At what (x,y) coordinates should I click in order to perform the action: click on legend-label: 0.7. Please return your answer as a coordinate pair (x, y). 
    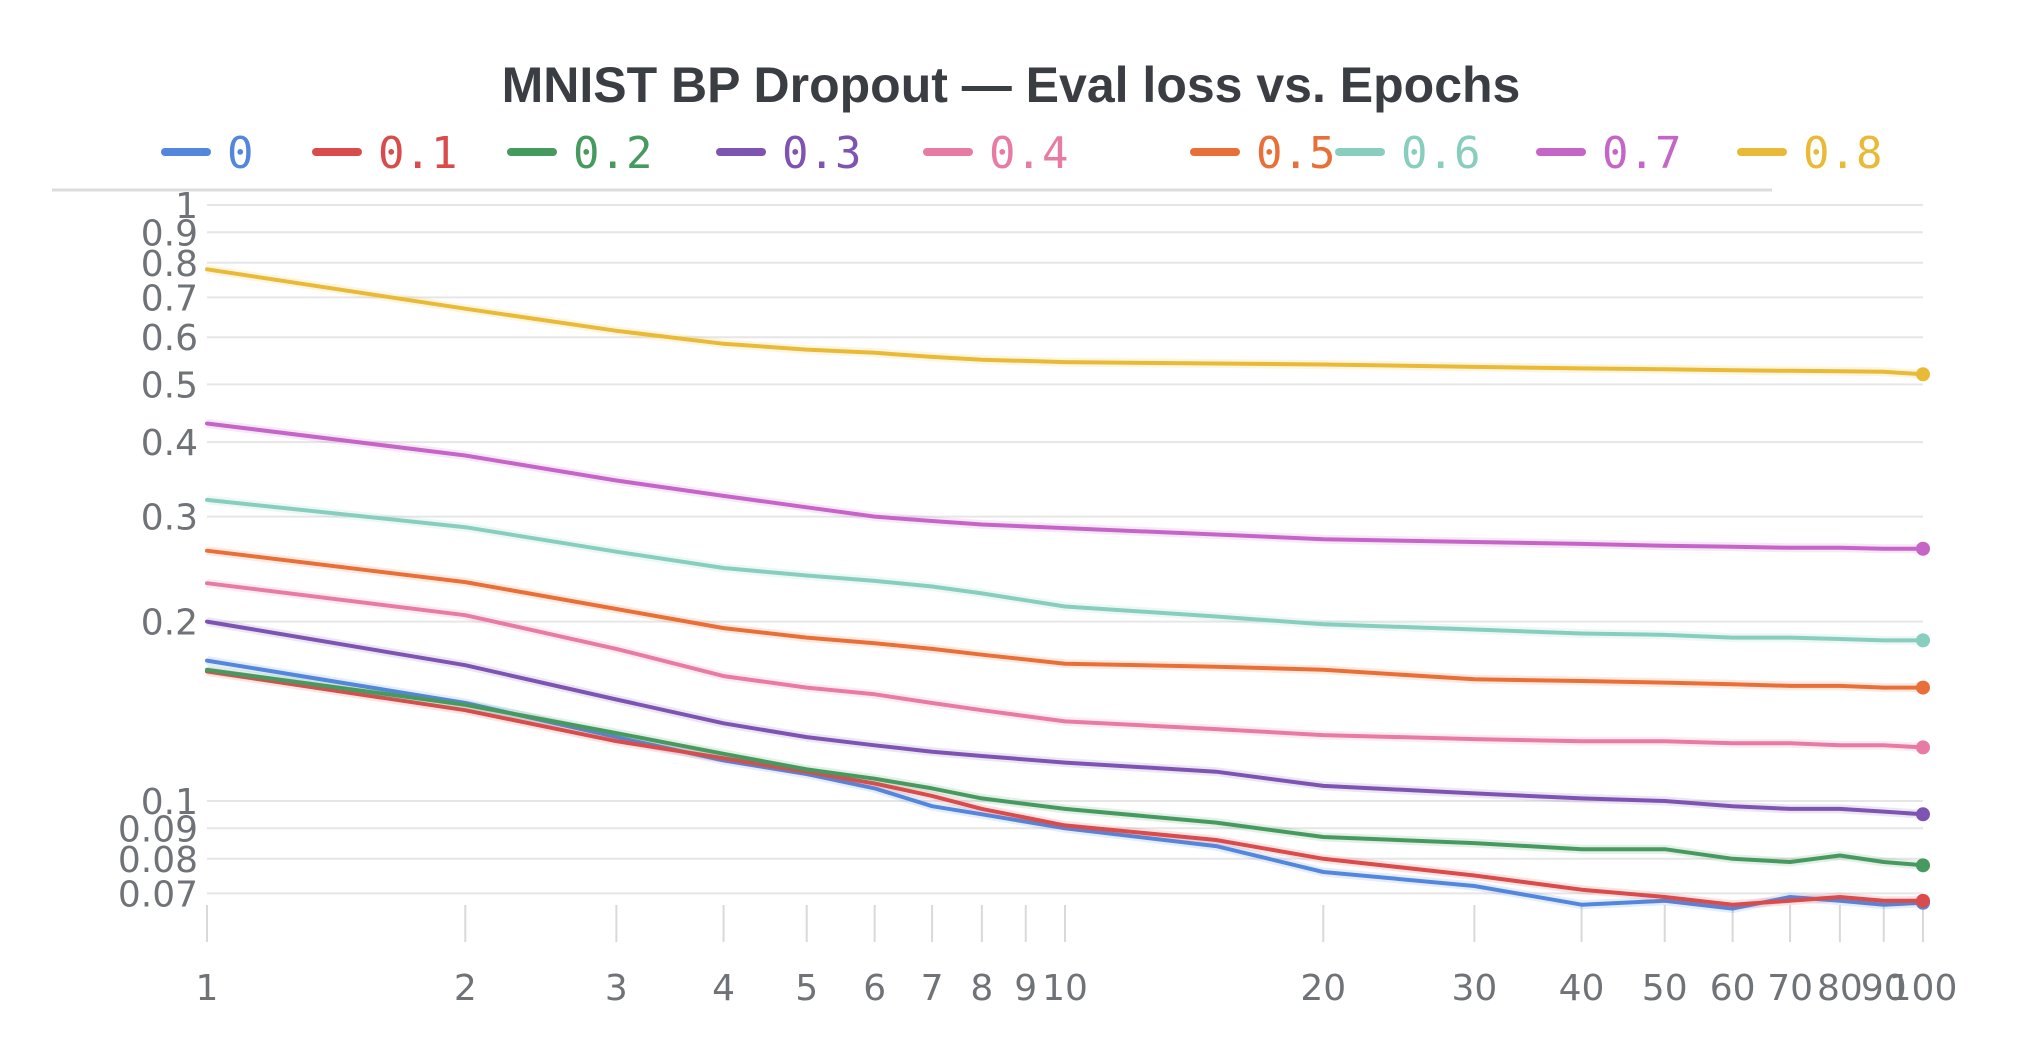
    Looking at the image, I should click on (1641, 153).